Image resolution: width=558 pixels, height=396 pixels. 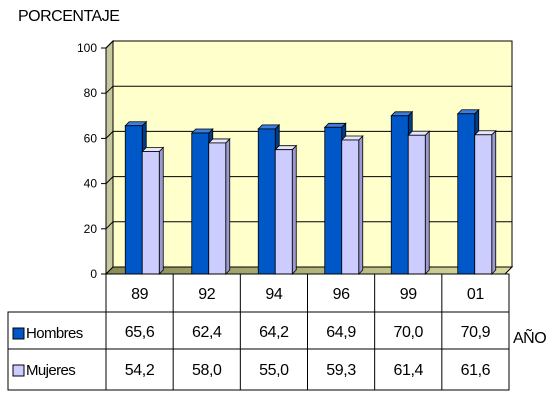 What do you see at coordinates (408, 370) in the screenshot?
I see `data-label-mujeres: 61,4` at bounding box center [408, 370].